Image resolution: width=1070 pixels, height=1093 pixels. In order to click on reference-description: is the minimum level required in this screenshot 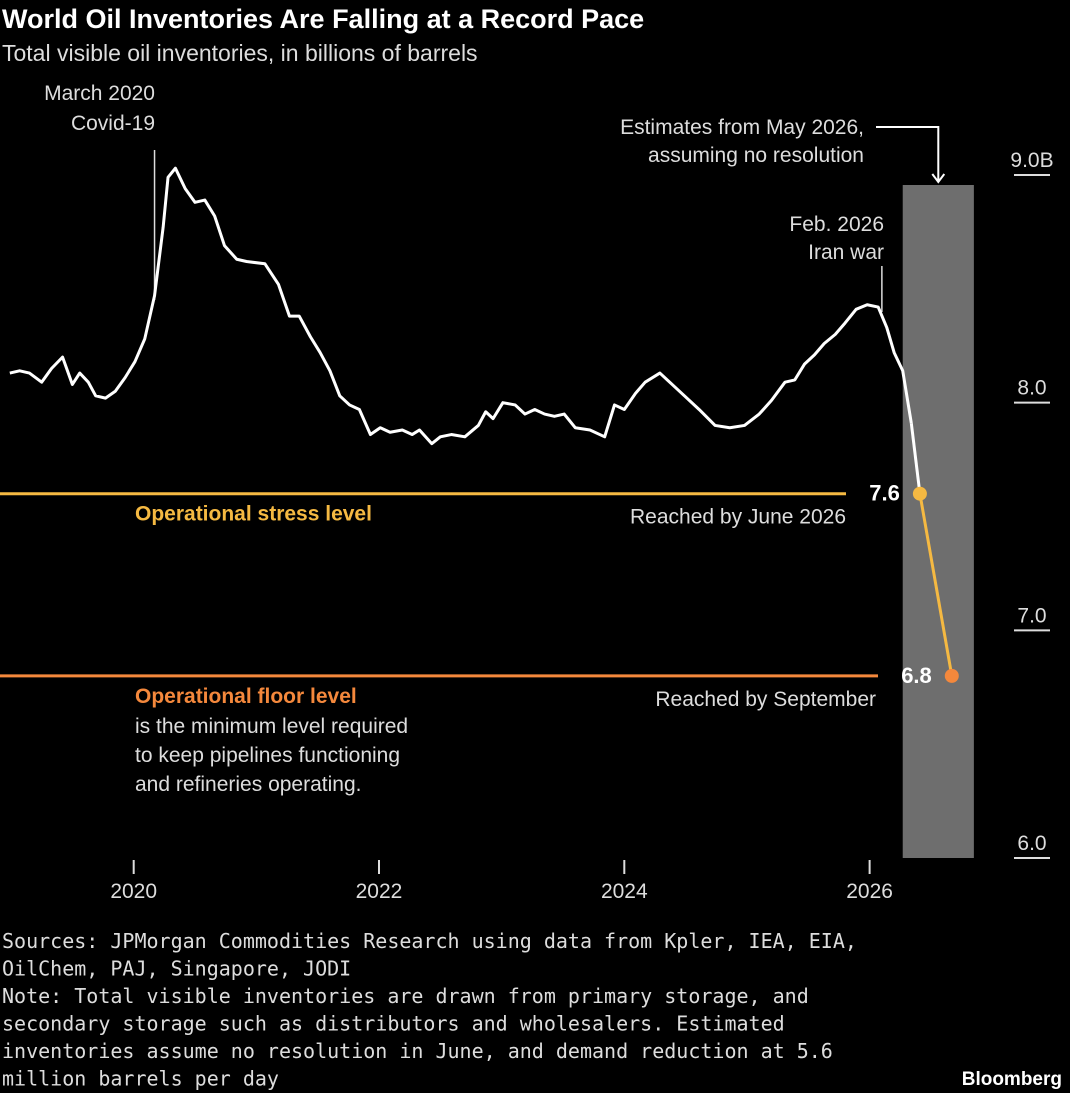, I will do `click(271, 726)`.